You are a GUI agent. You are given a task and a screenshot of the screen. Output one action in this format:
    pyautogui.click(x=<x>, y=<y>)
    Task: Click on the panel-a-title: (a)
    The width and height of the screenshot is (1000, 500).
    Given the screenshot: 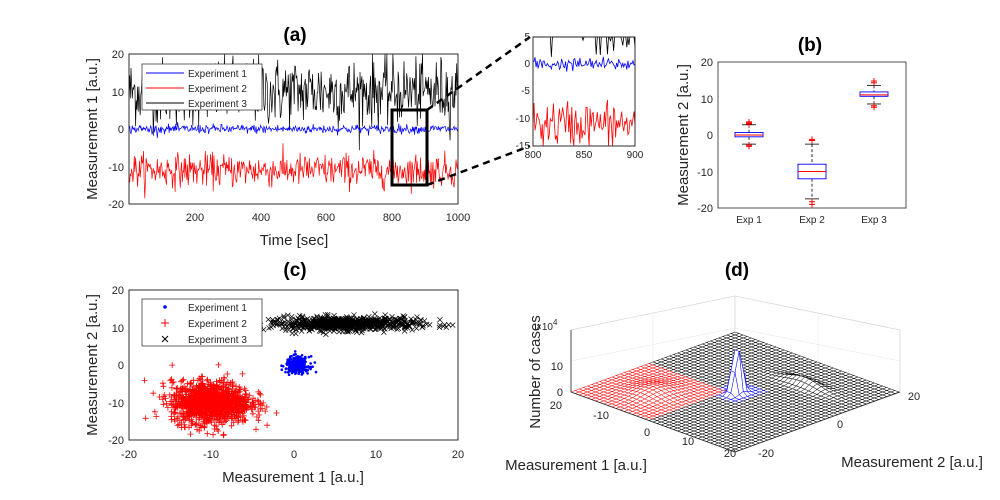 What is the action you would take?
    pyautogui.click(x=294, y=35)
    